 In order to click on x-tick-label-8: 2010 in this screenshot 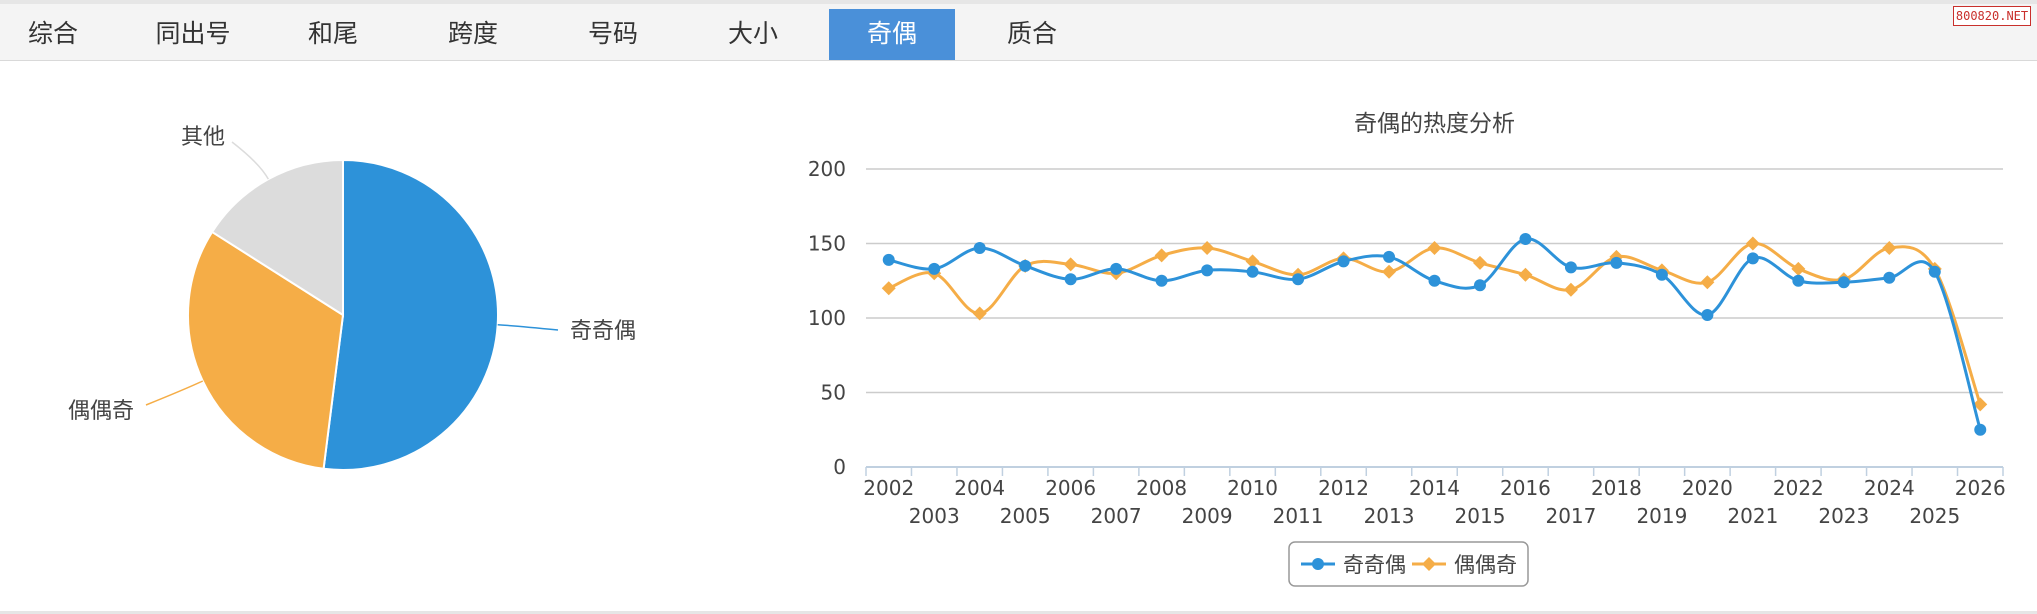, I will do `click(1252, 488)`.